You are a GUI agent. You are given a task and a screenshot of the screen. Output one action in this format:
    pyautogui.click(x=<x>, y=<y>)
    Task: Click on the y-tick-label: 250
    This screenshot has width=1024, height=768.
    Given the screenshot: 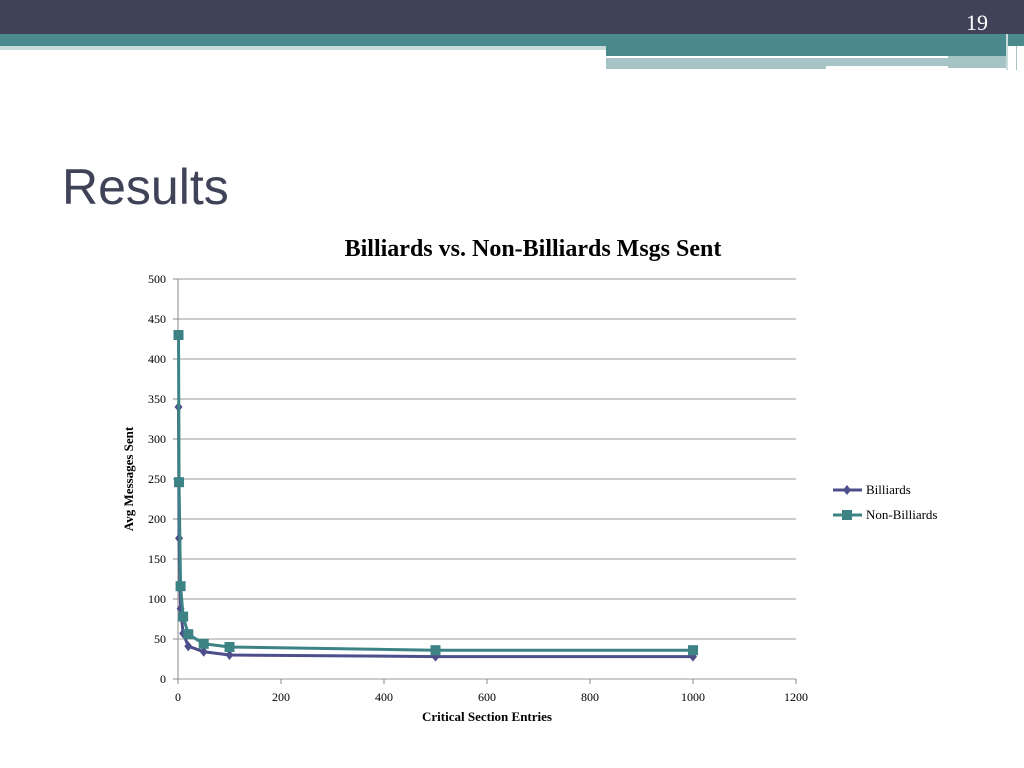 What is the action you would take?
    pyautogui.click(x=157, y=479)
    